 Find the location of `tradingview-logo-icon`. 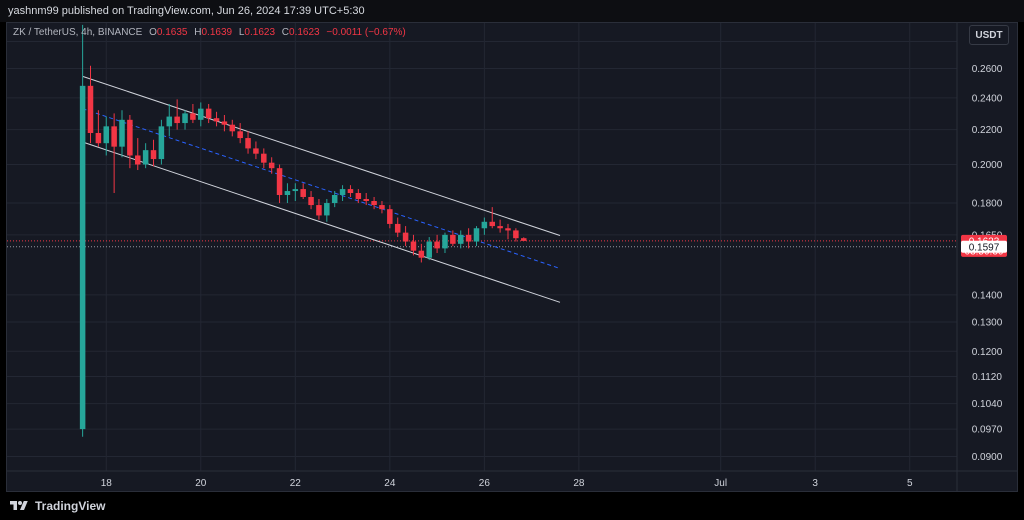

tradingview-logo-icon is located at coordinates (19, 506).